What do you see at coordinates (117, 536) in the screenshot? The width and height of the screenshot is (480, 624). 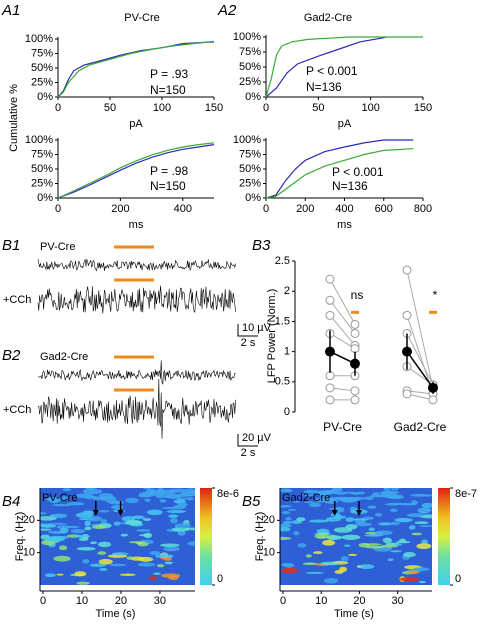 I see `spectrogram` at bounding box center [117, 536].